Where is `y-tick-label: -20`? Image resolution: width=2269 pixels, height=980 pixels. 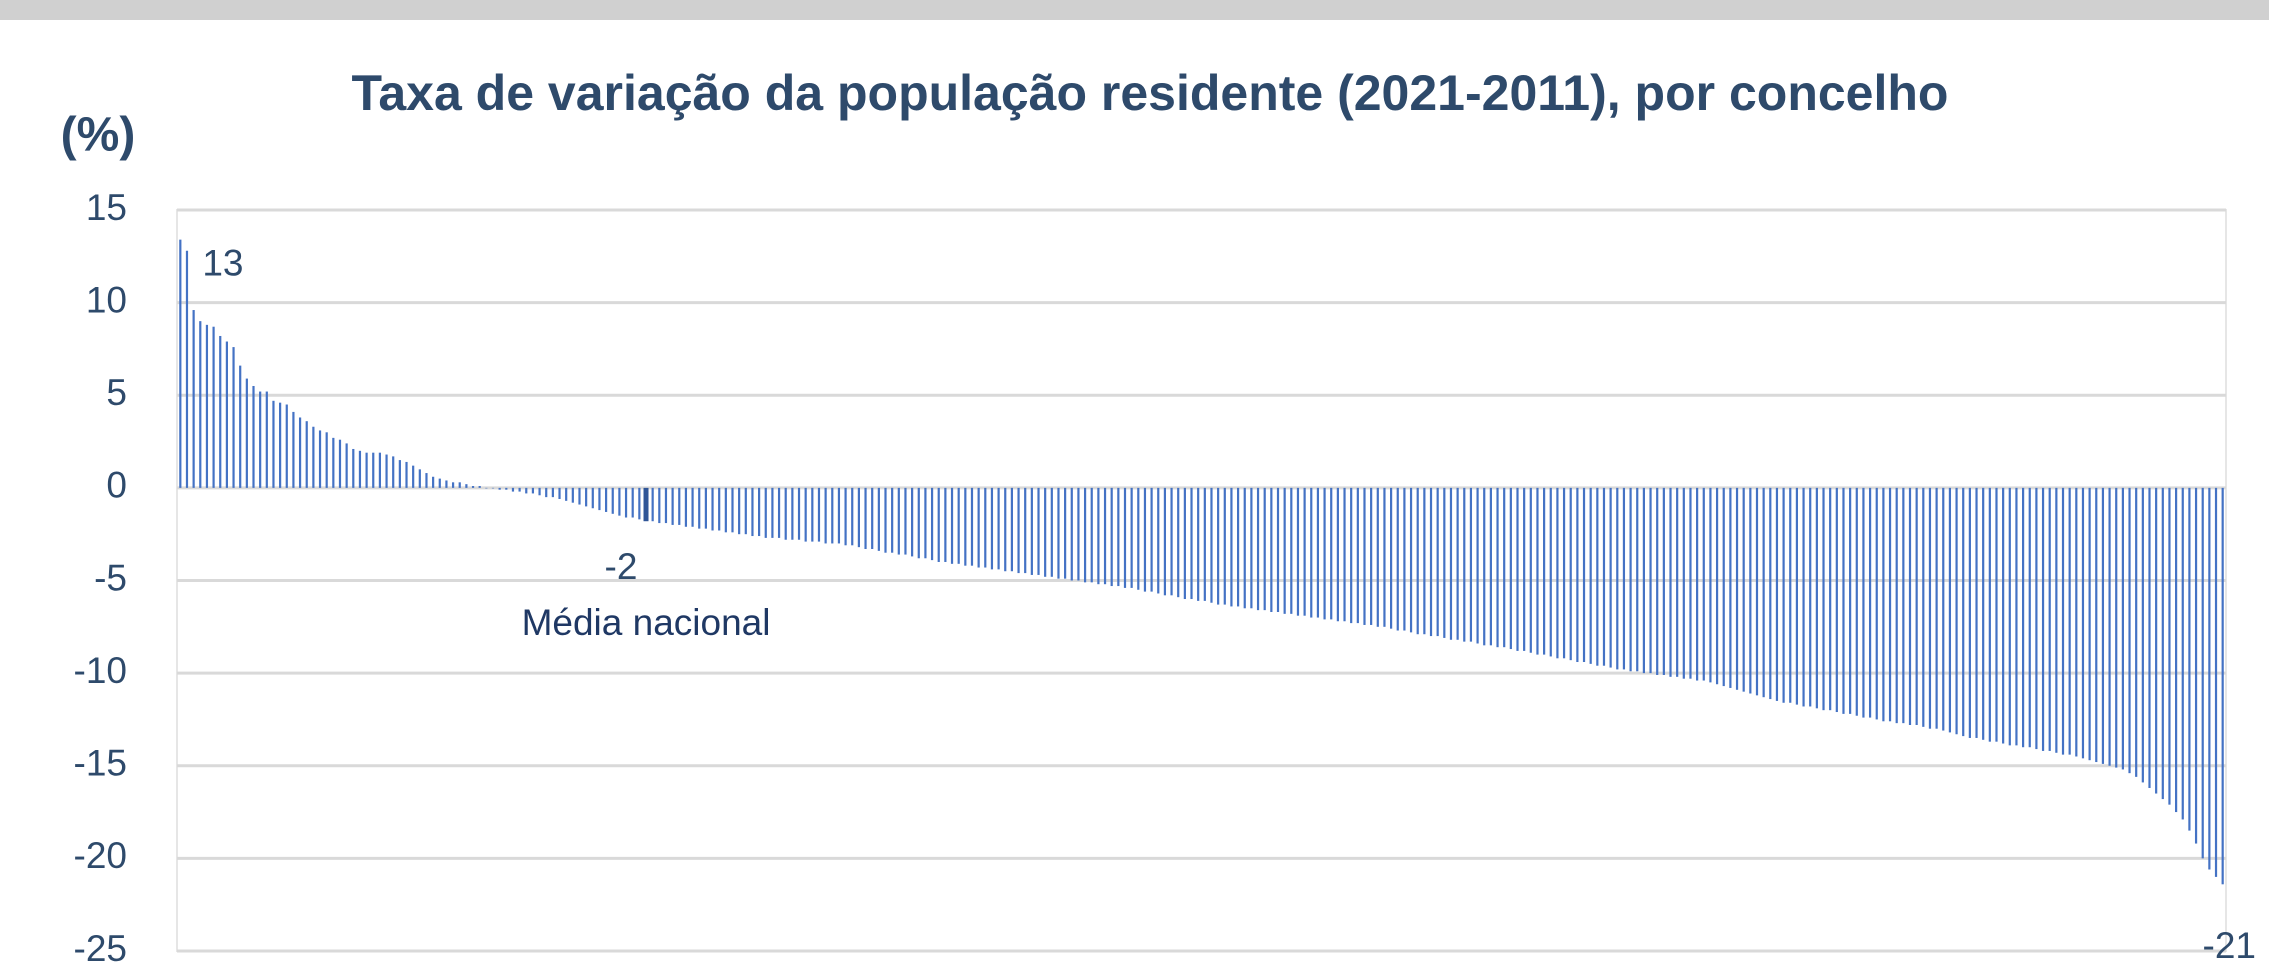 y-tick-label: -20 is located at coordinates (100, 855).